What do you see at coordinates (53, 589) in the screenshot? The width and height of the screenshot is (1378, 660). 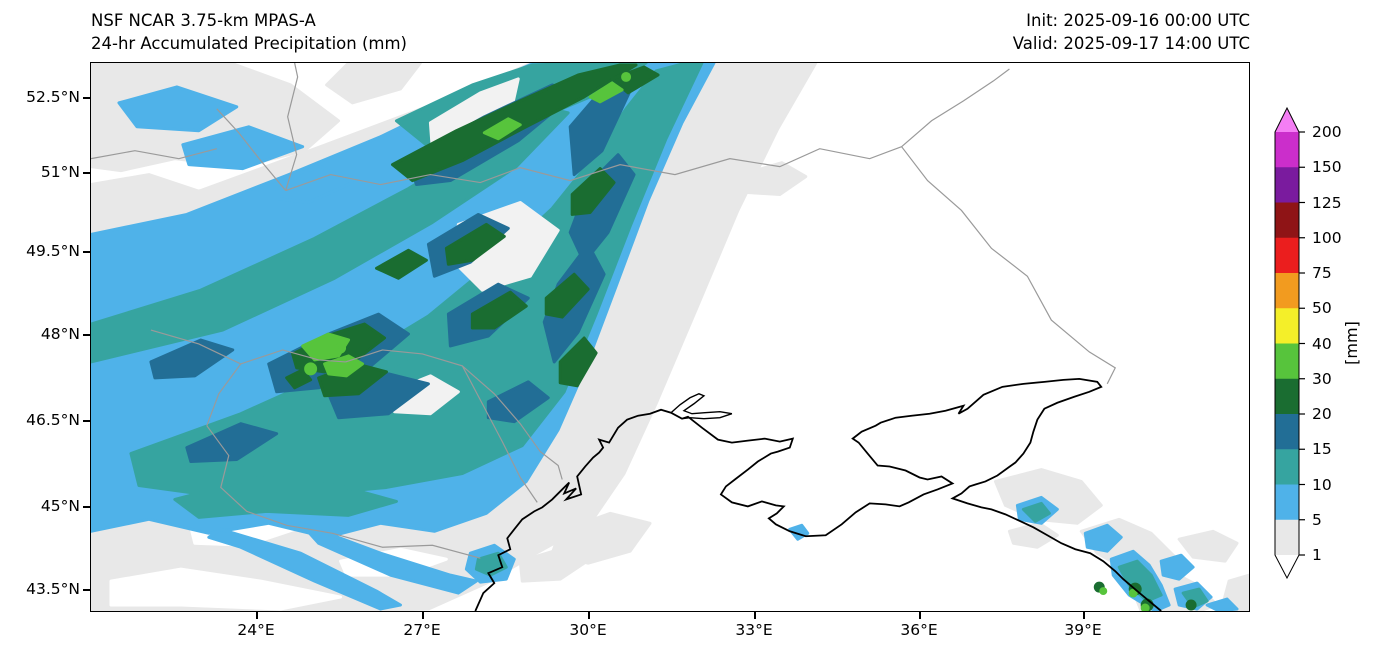 I see `y-tick-label: 43.5°N` at bounding box center [53, 589].